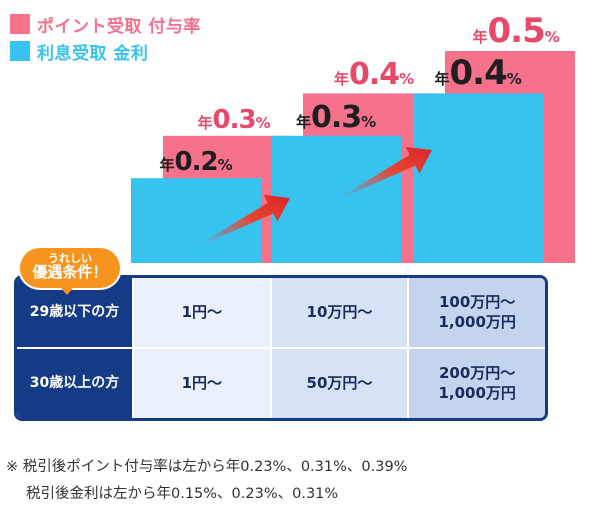  Describe the element at coordinates (74, 383) in the screenshot. I see `row-label-over30: 30歳以上の方` at that location.